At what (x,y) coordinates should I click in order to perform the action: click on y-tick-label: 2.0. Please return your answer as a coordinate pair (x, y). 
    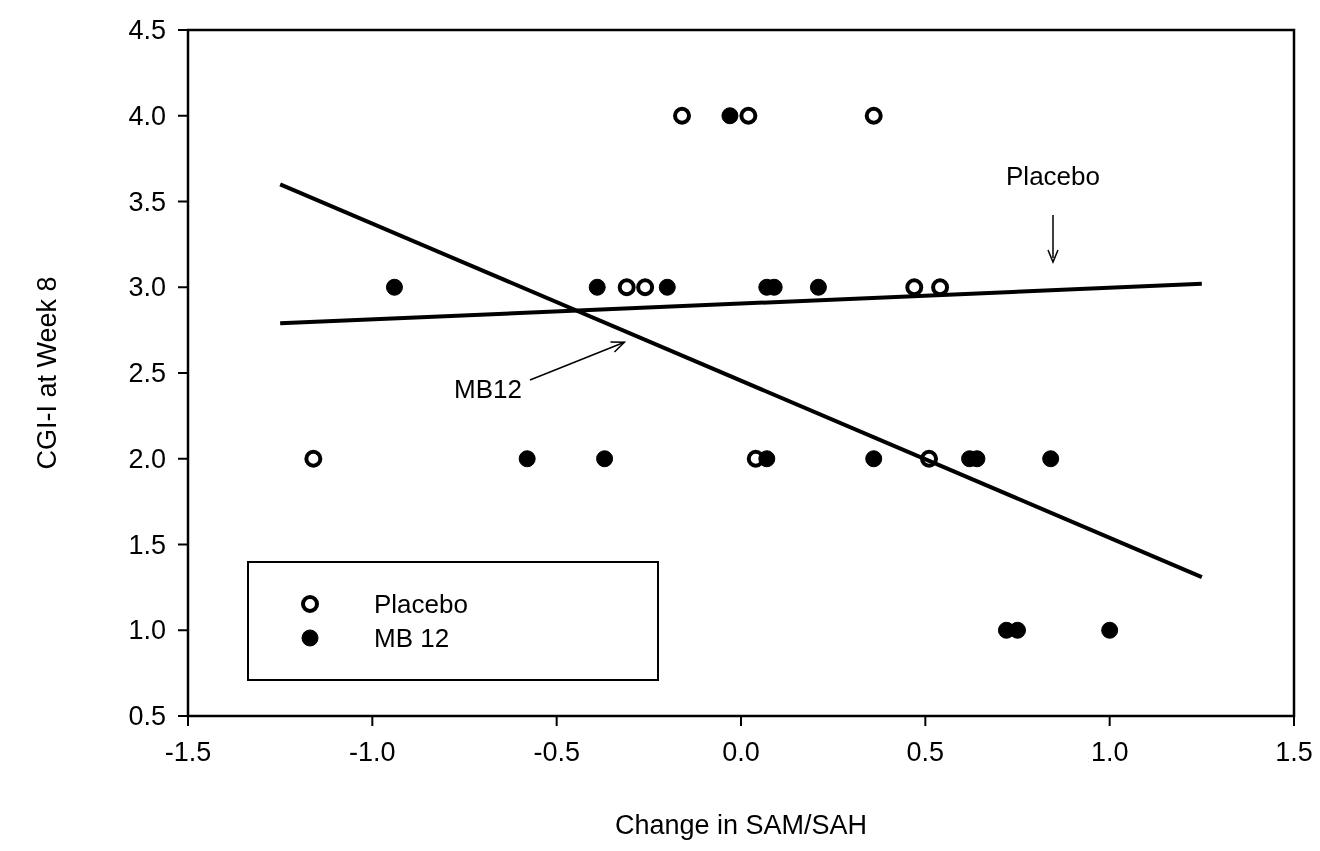
    Looking at the image, I should click on (147, 458).